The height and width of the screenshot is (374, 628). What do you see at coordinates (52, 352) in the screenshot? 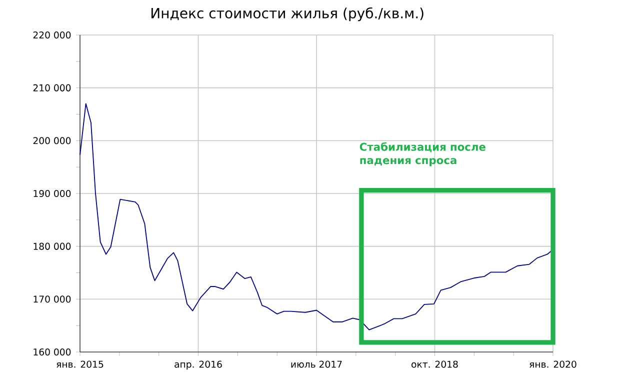
I see `y-tick-label: 160 000` at bounding box center [52, 352].